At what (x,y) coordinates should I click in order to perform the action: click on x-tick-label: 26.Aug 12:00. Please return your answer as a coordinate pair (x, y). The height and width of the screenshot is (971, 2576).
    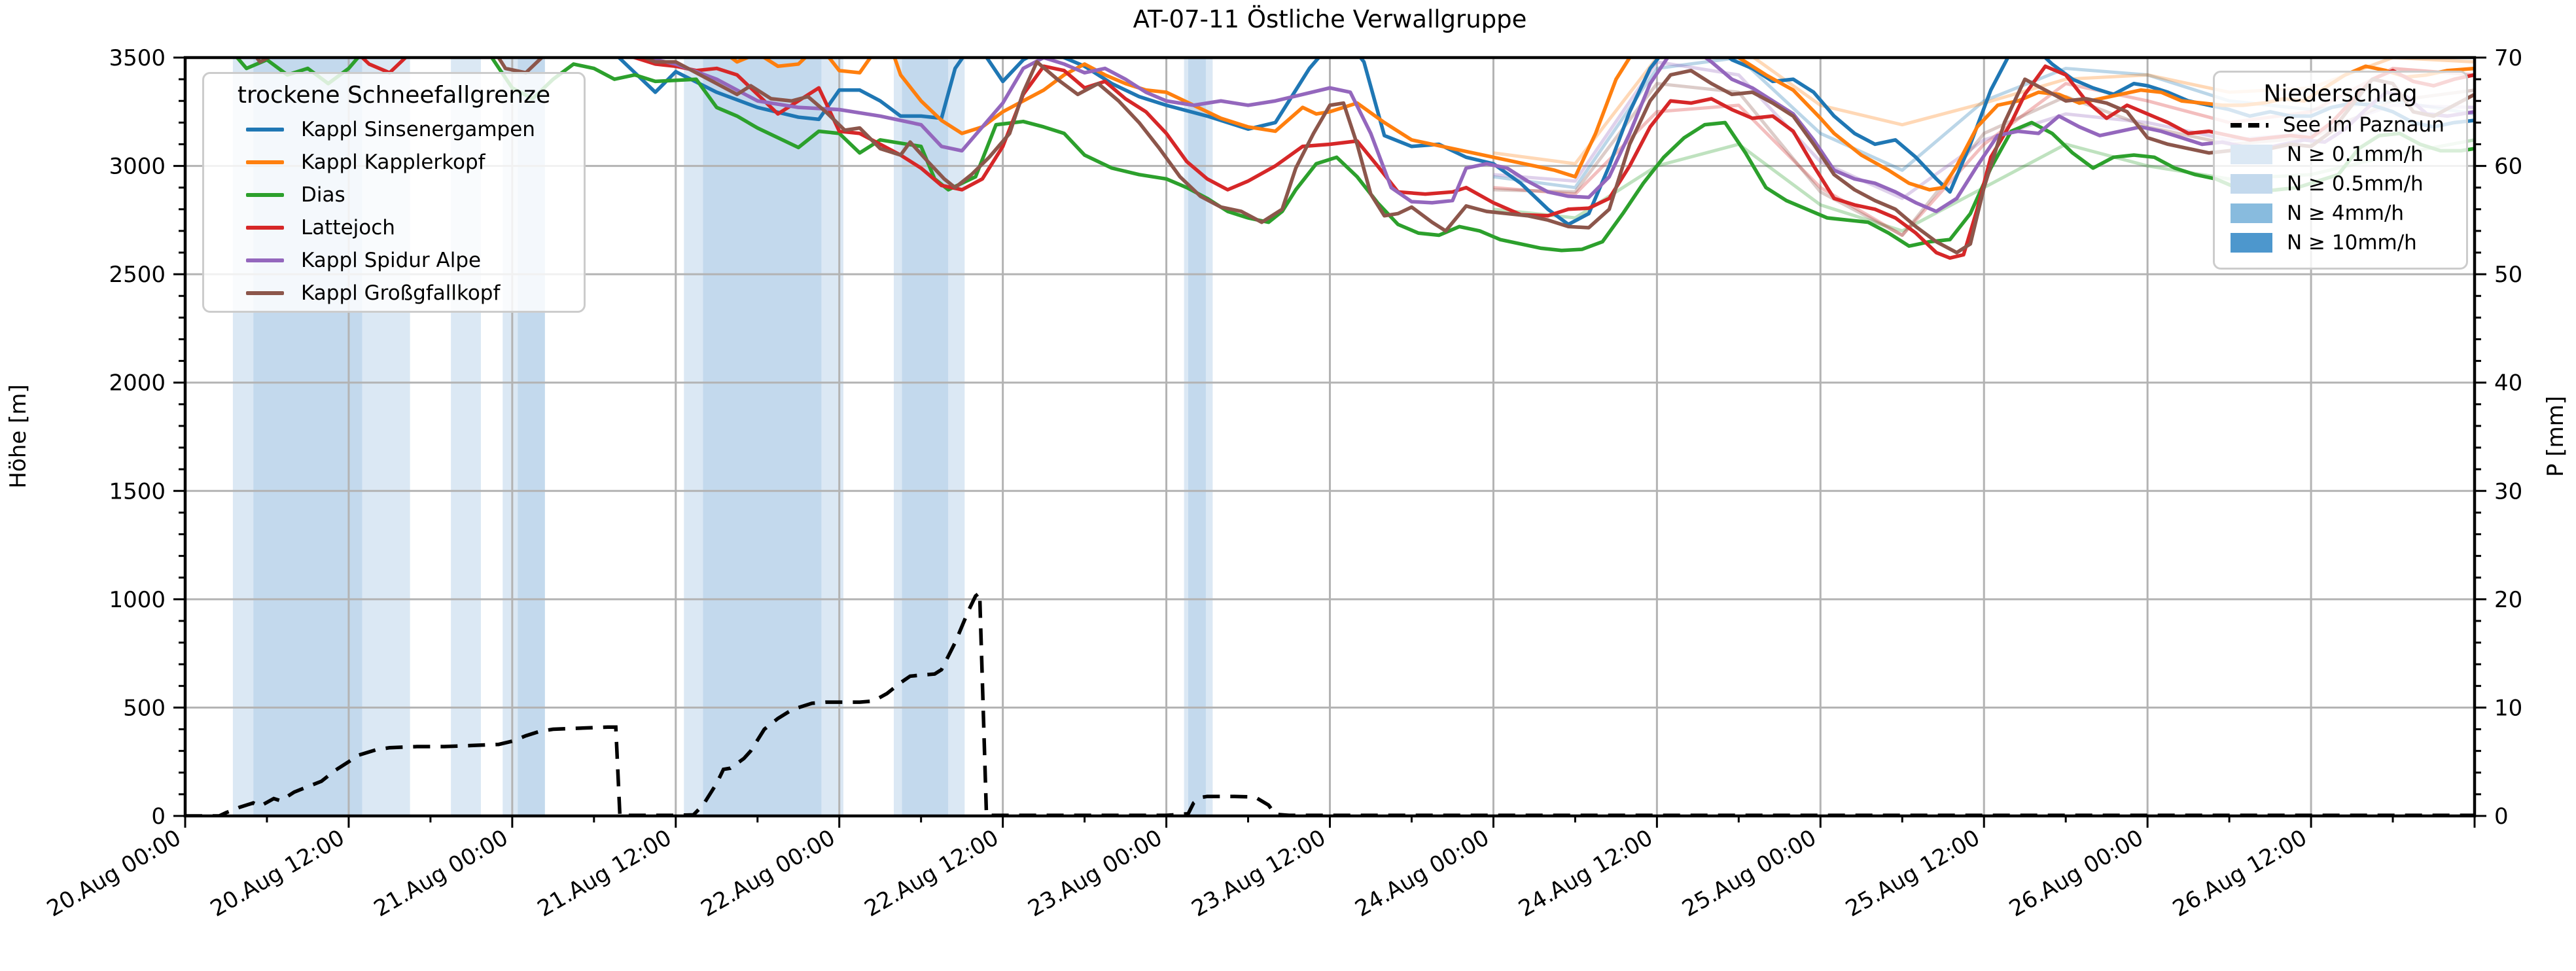
    Looking at the image, I should click on (2240, 873).